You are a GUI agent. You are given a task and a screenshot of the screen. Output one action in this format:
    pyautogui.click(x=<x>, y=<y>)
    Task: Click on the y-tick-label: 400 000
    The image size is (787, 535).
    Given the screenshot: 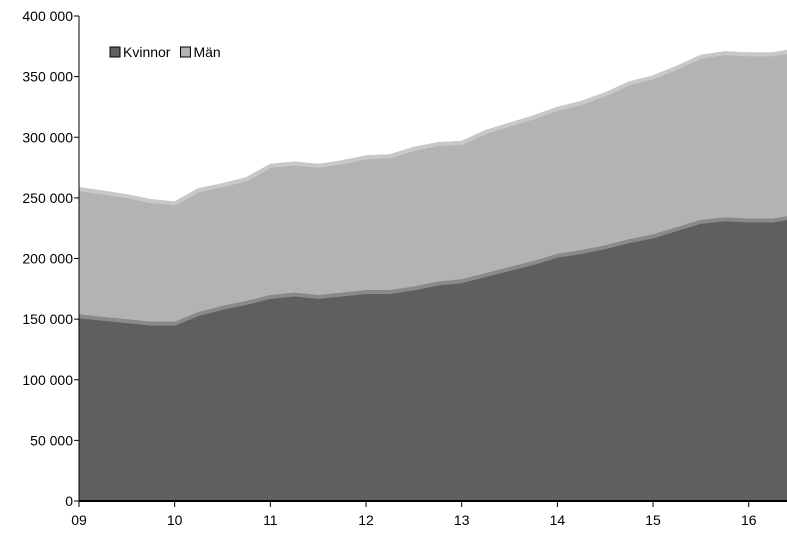 What is the action you would take?
    pyautogui.click(x=47, y=16)
    